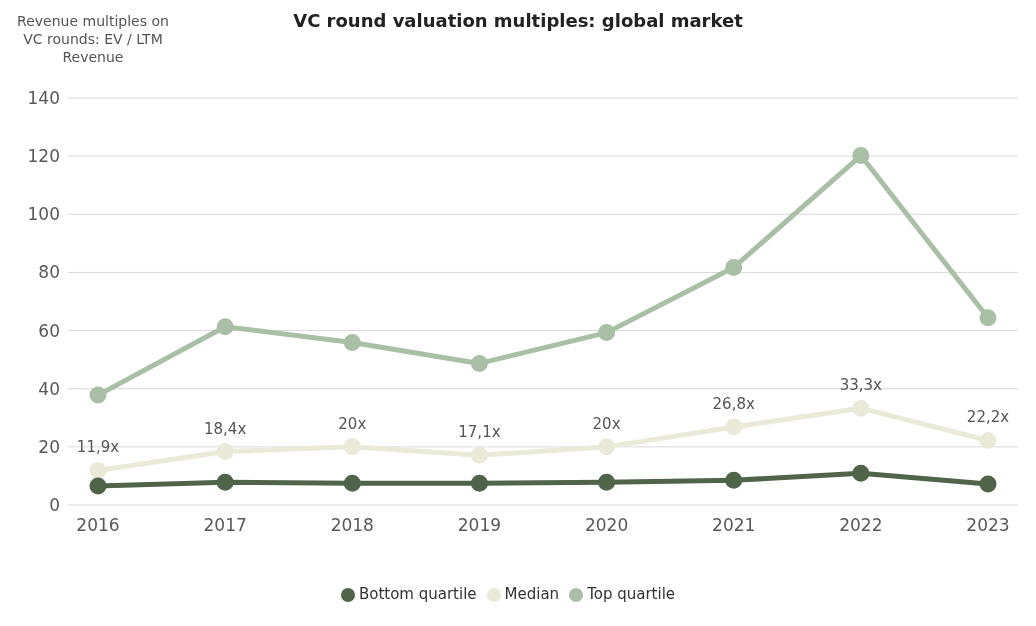 This screenshot has width=1036, height=626. Describe the element at coordinates (98, 447) in the screenshot. I see `data-label: 11,9x` at that location.